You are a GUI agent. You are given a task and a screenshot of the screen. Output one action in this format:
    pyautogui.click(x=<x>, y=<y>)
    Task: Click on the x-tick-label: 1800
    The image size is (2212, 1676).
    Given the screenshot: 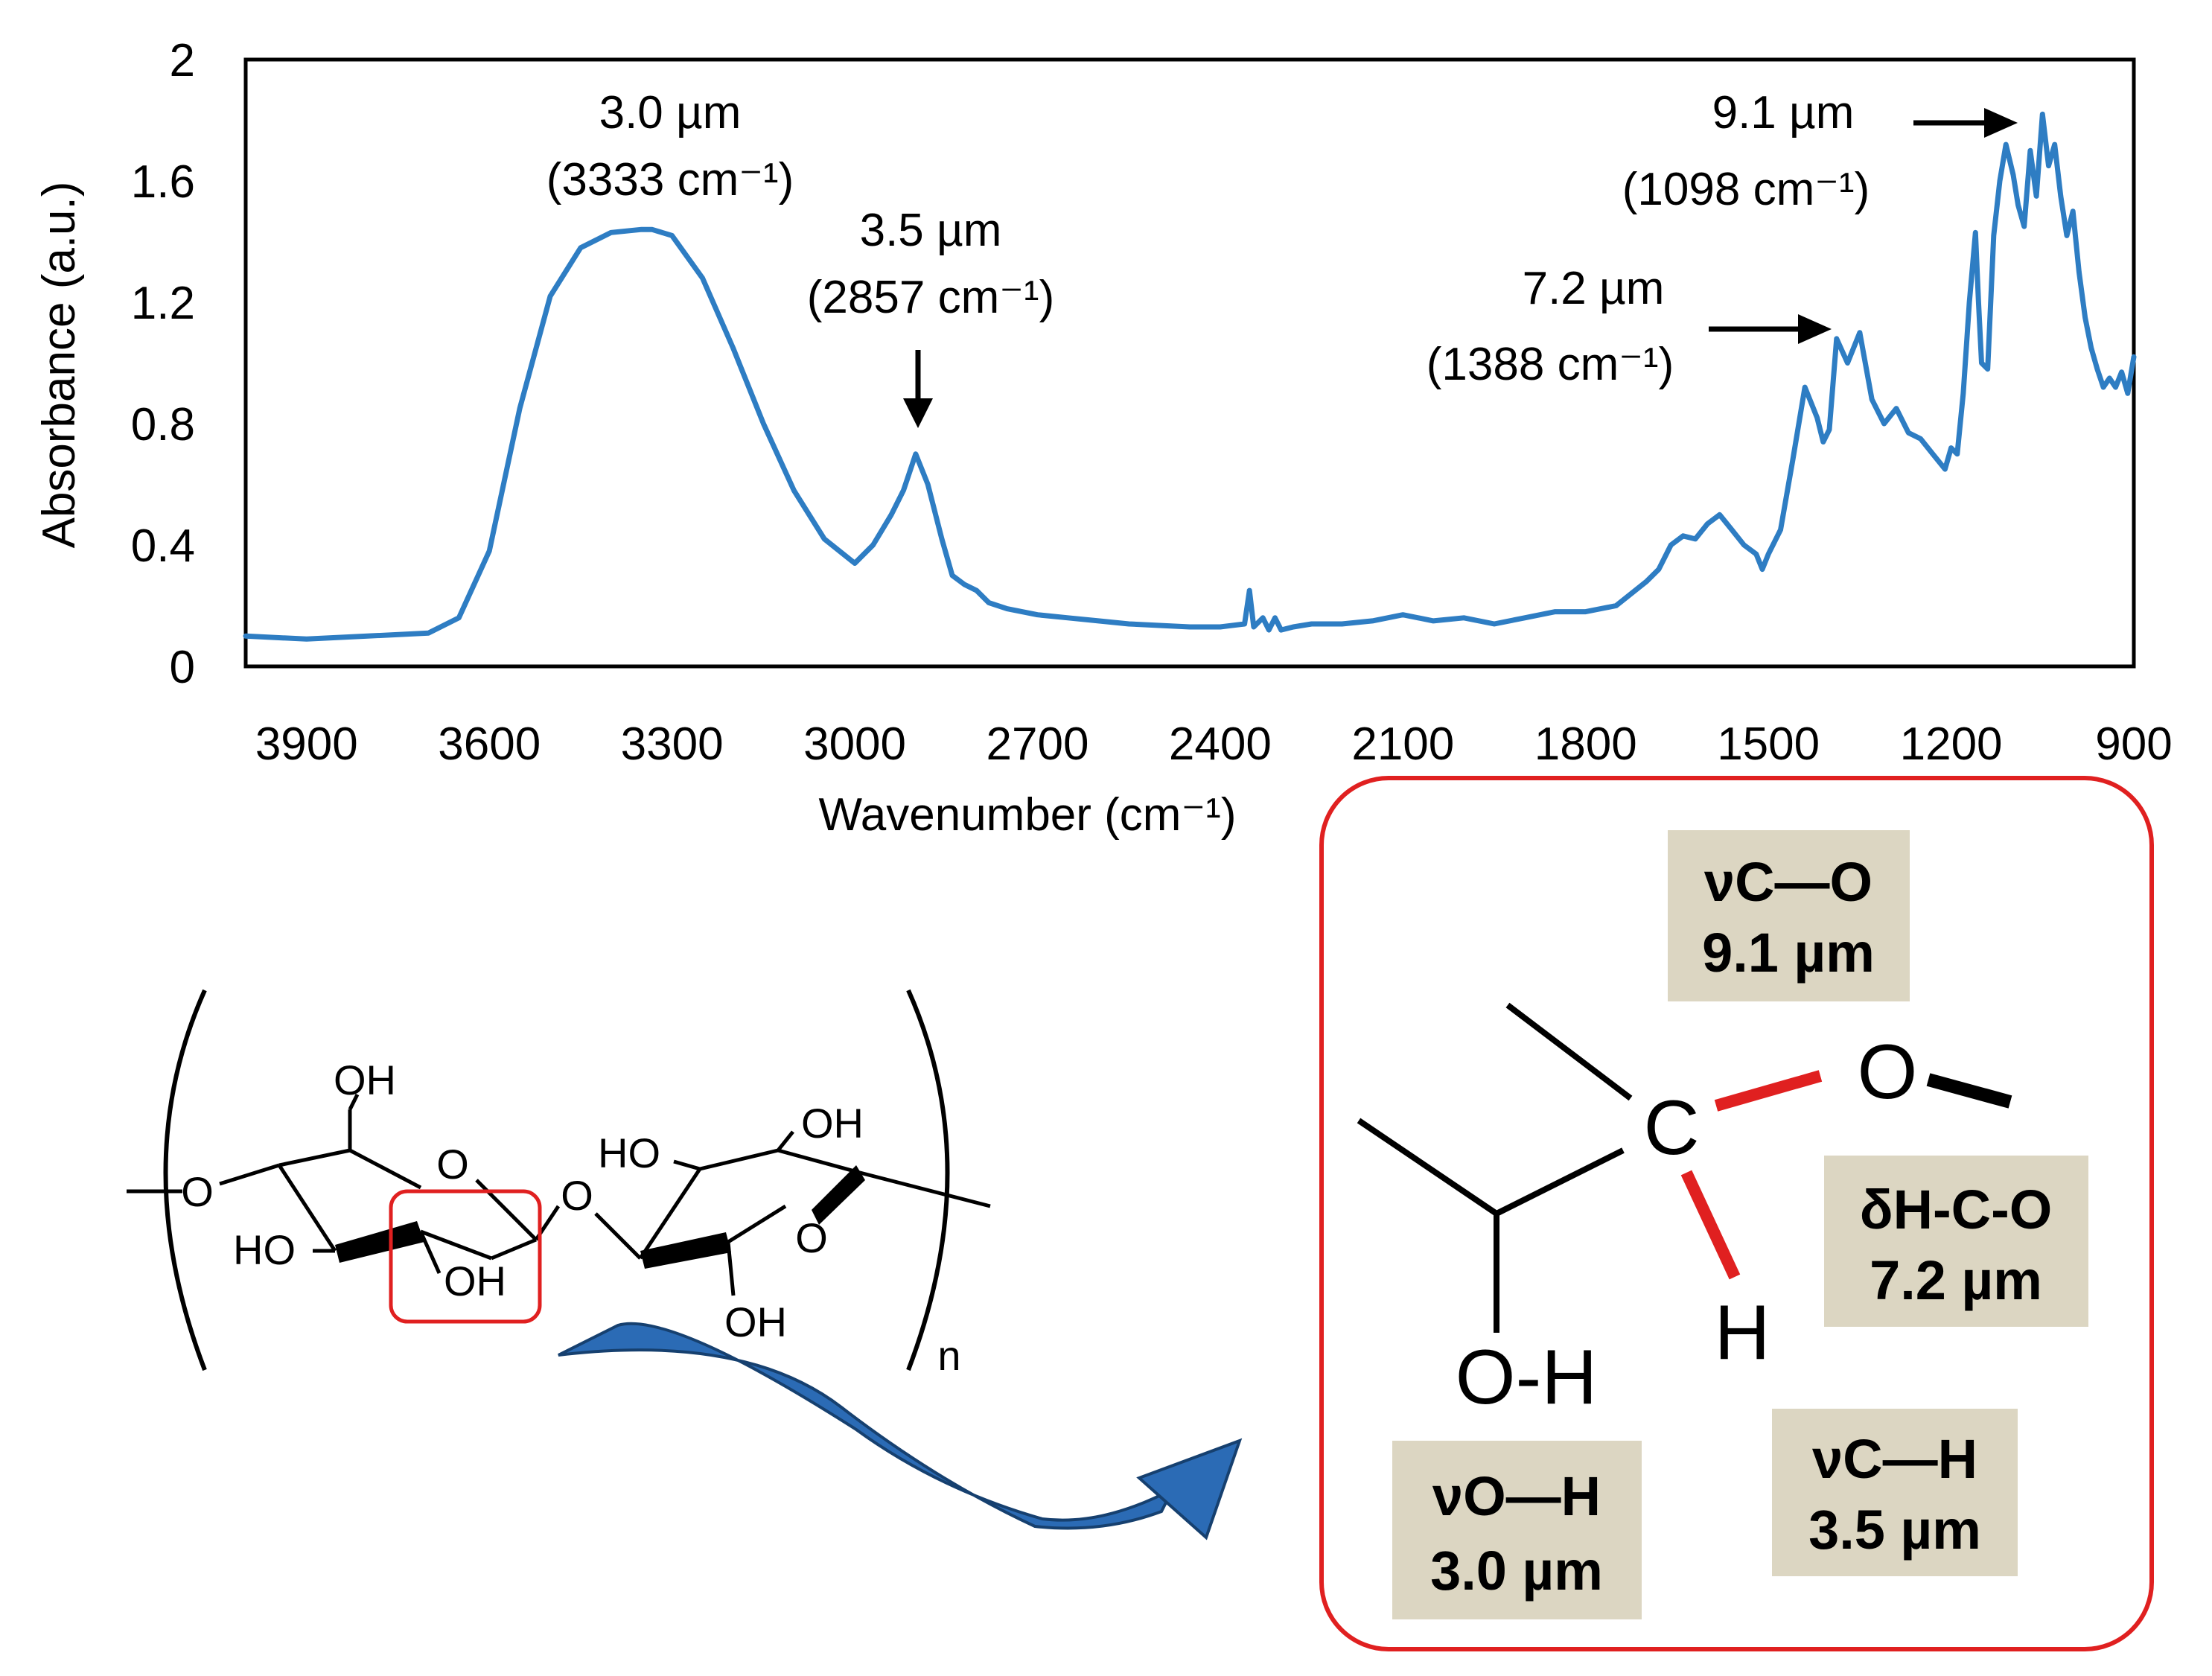 What is the action you would take?
    pyautogui.click(x=1586, y=744)
    